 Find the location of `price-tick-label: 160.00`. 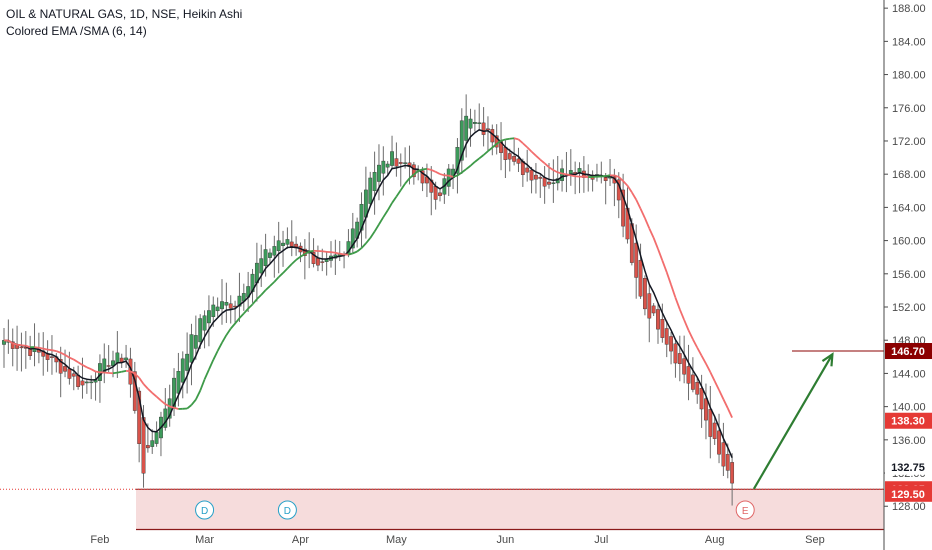

price-tick-label: 160.00 is located at coordinates (909, 242).